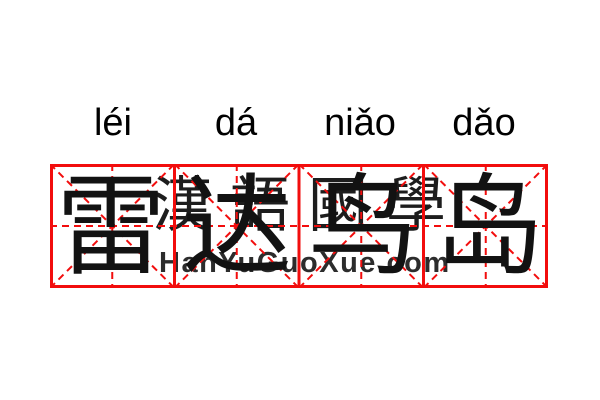 This screenshot has width=600, height=400. I want to click on hanzi-character-1: 雷, so click(111, 227).